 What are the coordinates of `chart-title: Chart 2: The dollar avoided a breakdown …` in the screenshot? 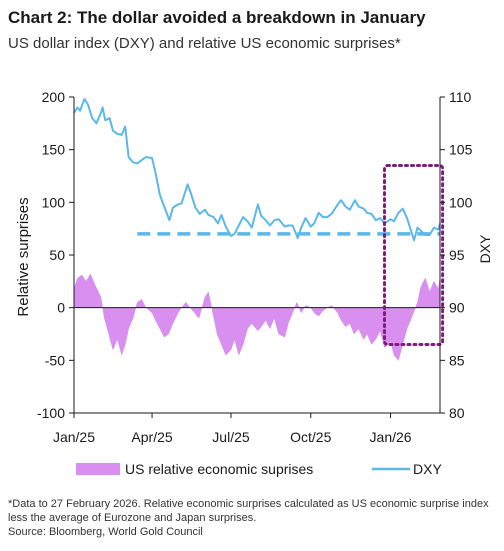 It's located at (217, 17).